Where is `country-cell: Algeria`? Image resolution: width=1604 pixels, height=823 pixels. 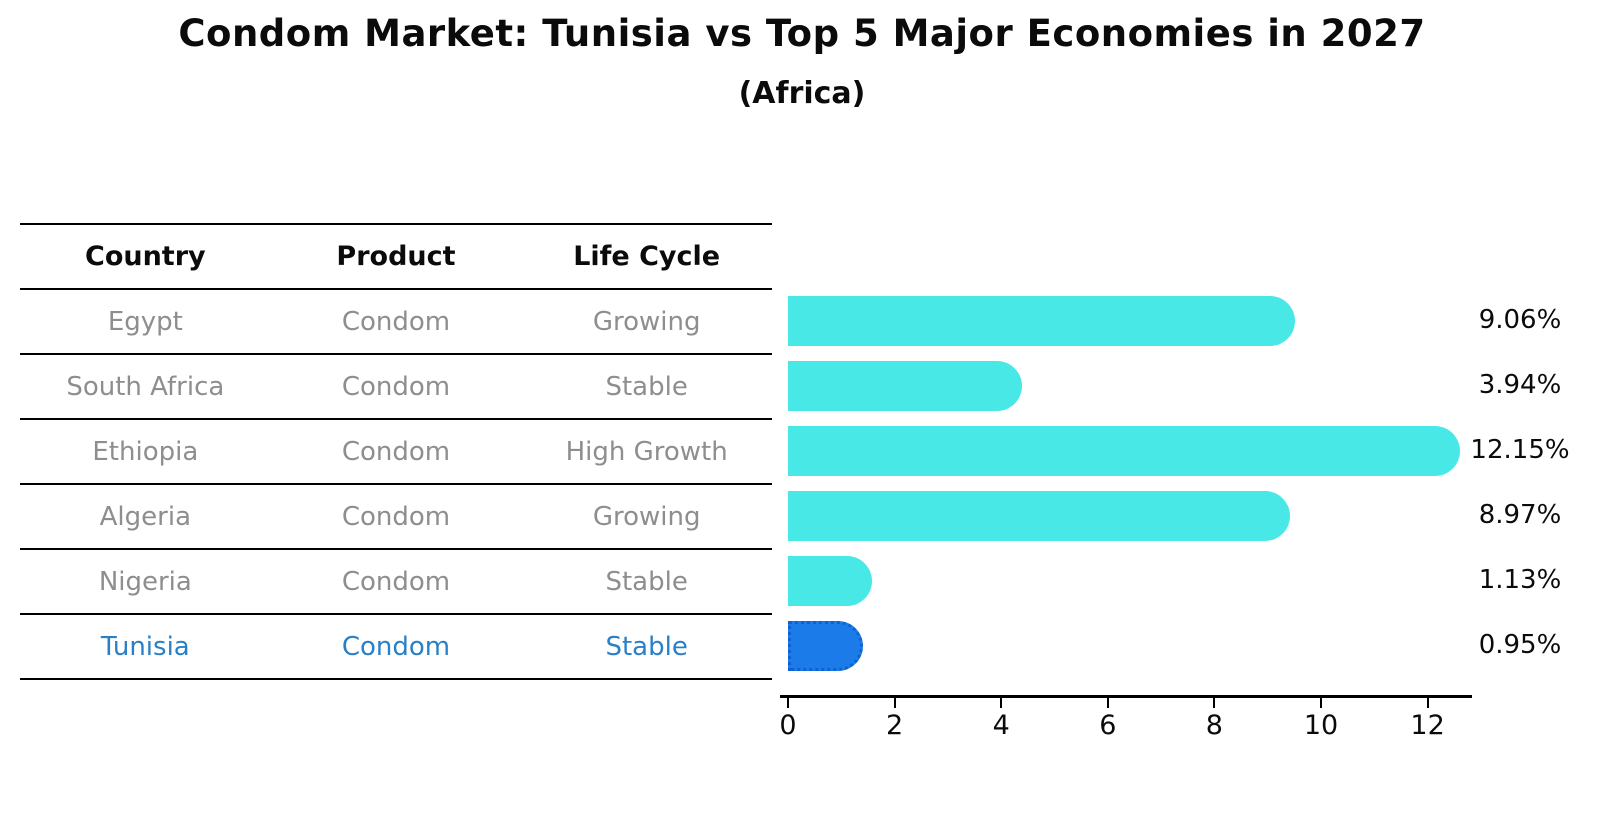
country-cell: Algeria is located at coordinates (145, 516).